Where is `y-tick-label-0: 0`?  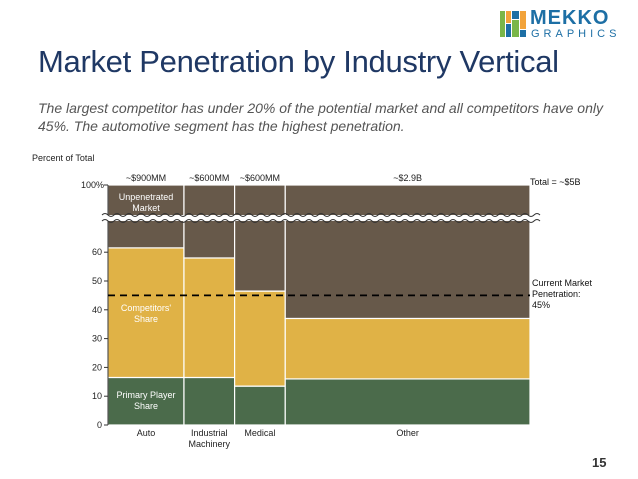 y-tick-label-0: 0 is located at coordinates (99, 425).